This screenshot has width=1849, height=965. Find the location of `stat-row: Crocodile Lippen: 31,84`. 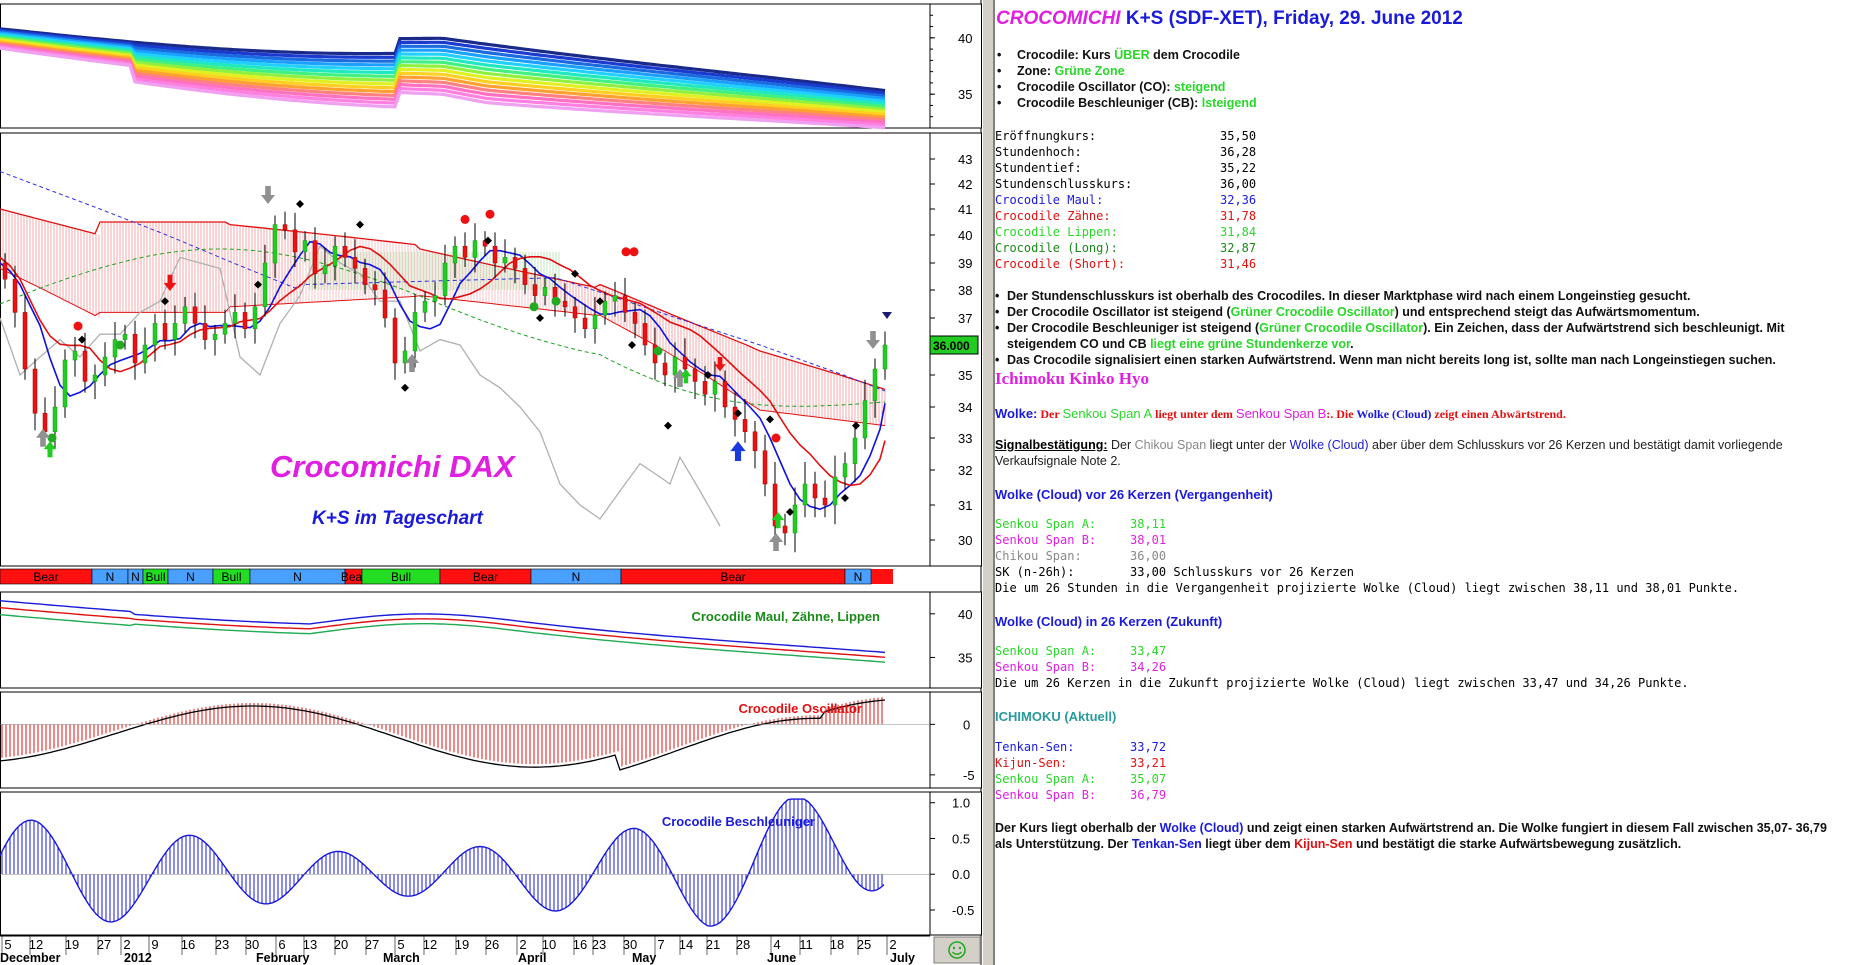

stat-row: Crocodile Lippen: 31,84 is located at coordinates (1415, 232).